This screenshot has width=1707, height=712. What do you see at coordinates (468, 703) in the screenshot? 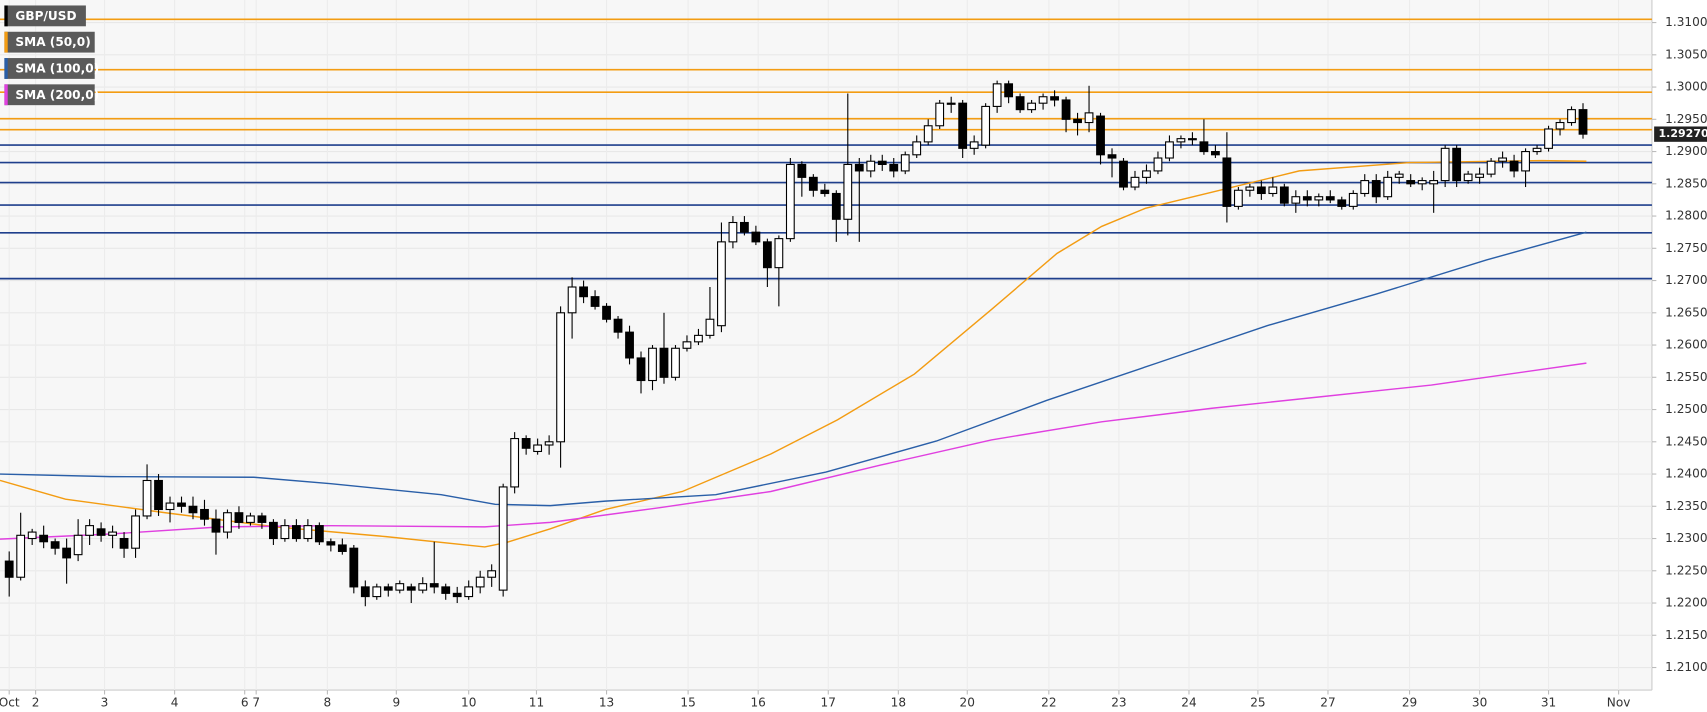
I see `x-tick-label: 10` at bounding box center [468, 703].